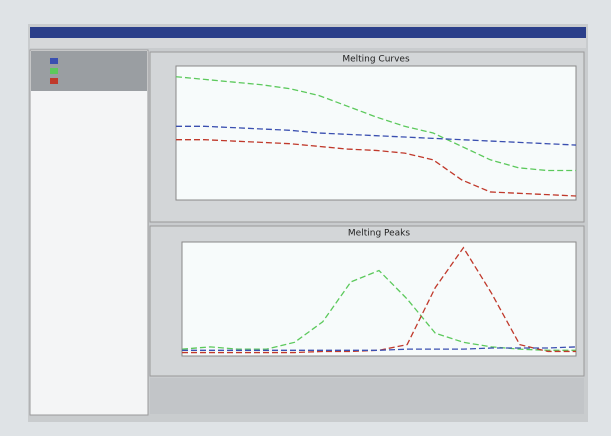 The width and height of the screenshot is (611, 436). Describe the element at coordinates (376, 60) in the screenshot. I see `chart-title: Melting Curves` at that location.